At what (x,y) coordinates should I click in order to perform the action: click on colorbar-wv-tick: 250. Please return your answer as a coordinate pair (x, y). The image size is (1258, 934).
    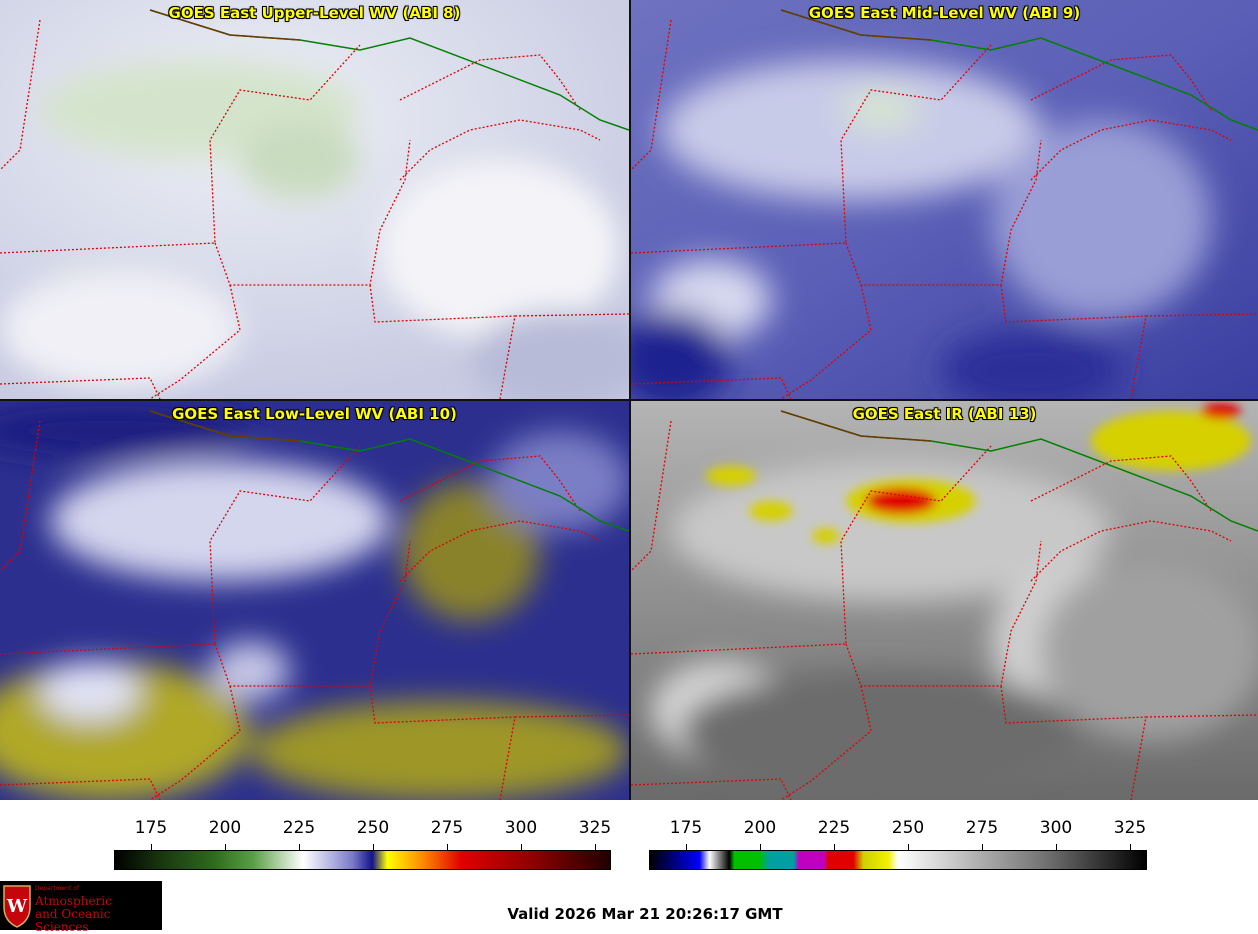
    Looking at the image, I should click on (373, 828).